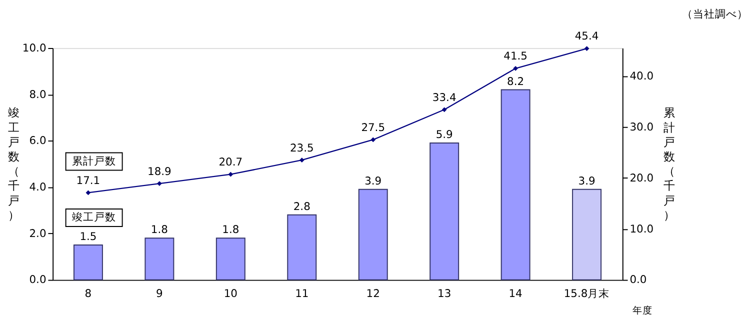  What do you see at coordinates (445, 293) in the screenshot?
I see `x-tick-label: 13` at bounding box center [445, 293].